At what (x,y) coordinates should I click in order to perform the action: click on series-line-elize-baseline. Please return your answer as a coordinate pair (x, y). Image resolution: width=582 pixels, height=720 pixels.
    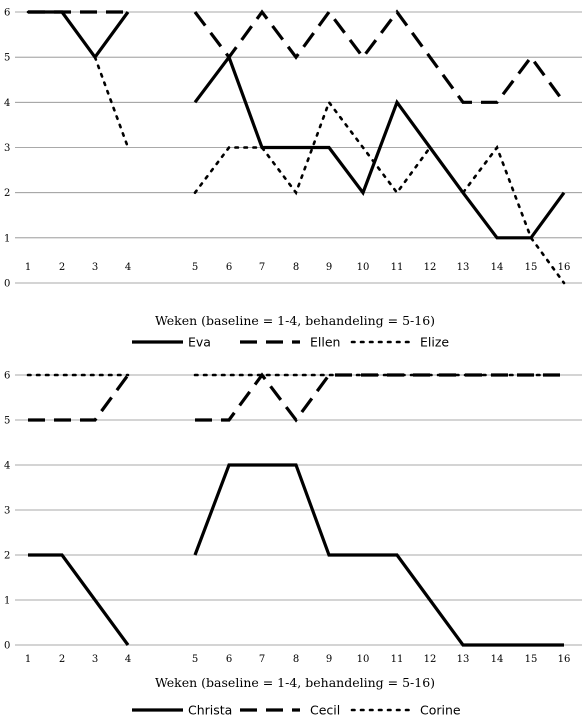
    Looking at the image, I should click on (78, 79).